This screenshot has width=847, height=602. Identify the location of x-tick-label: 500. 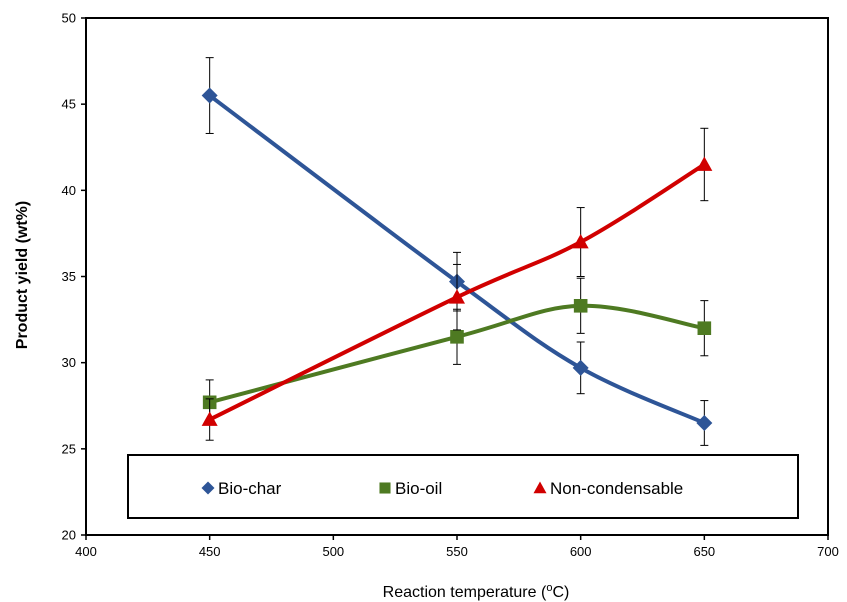
(333, 551).